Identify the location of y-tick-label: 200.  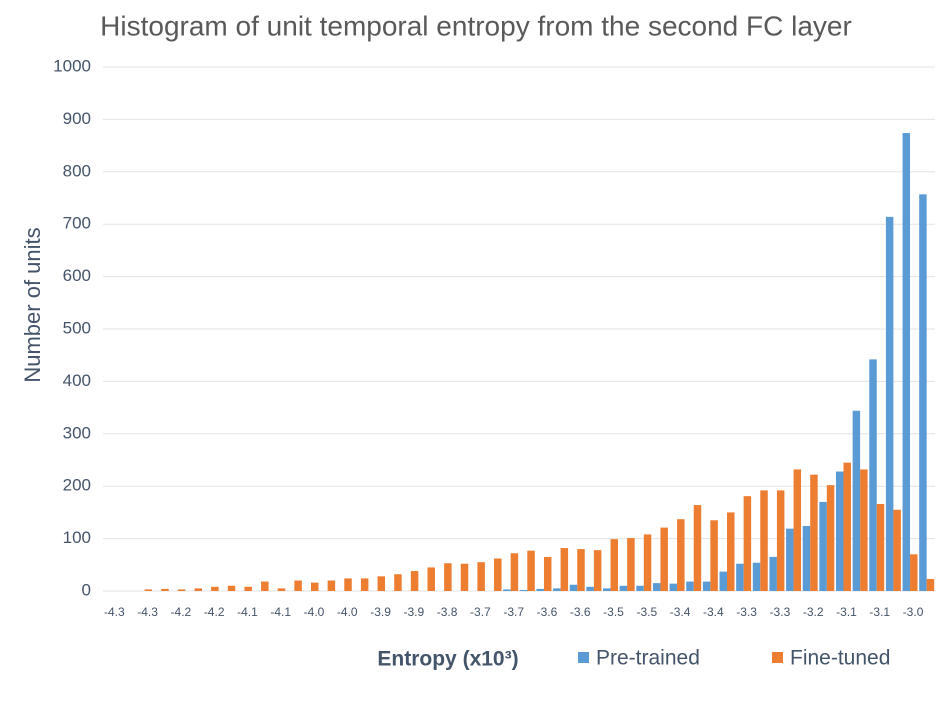
(77, 485).